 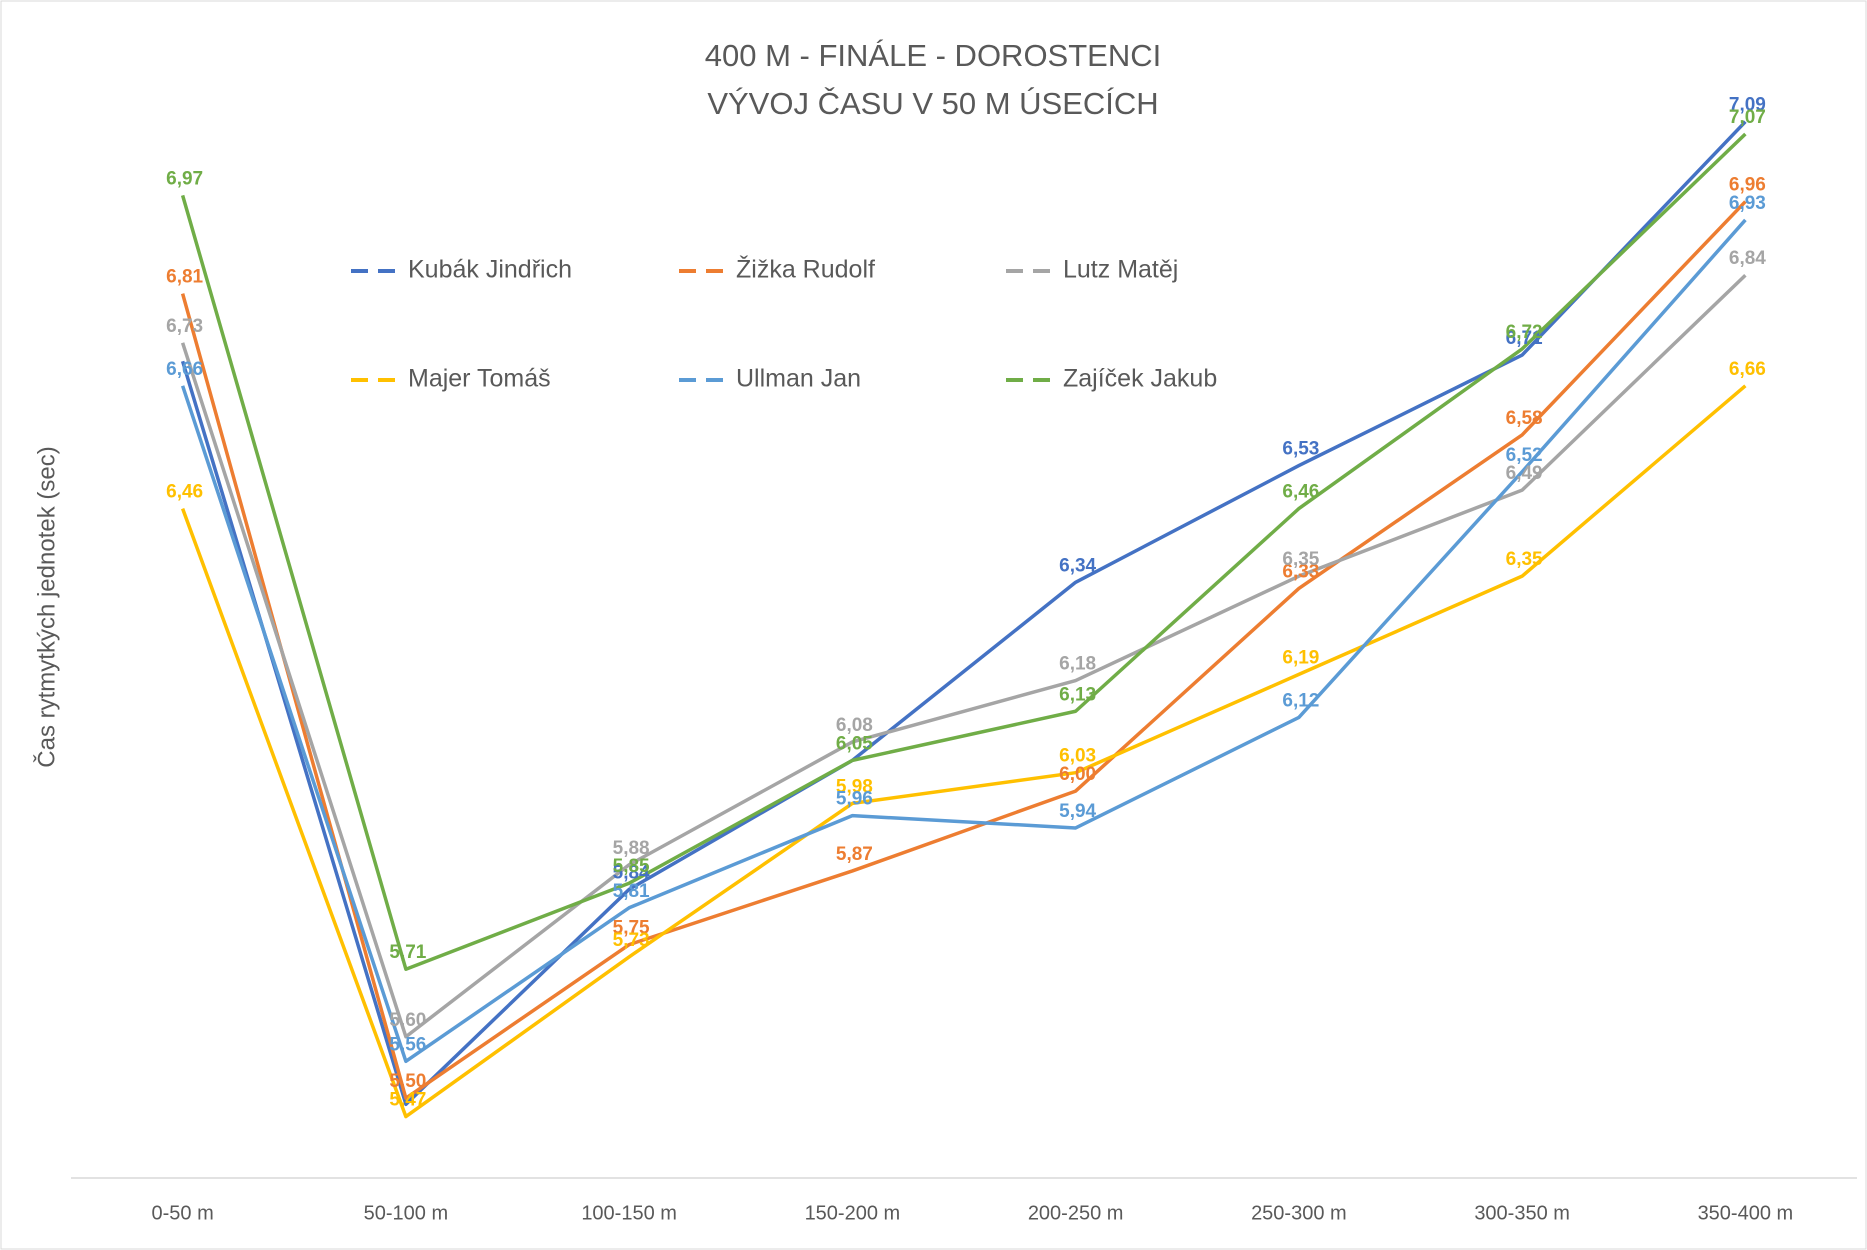 I want to click on data-label: 7,07, so click(x=1747, y=117).